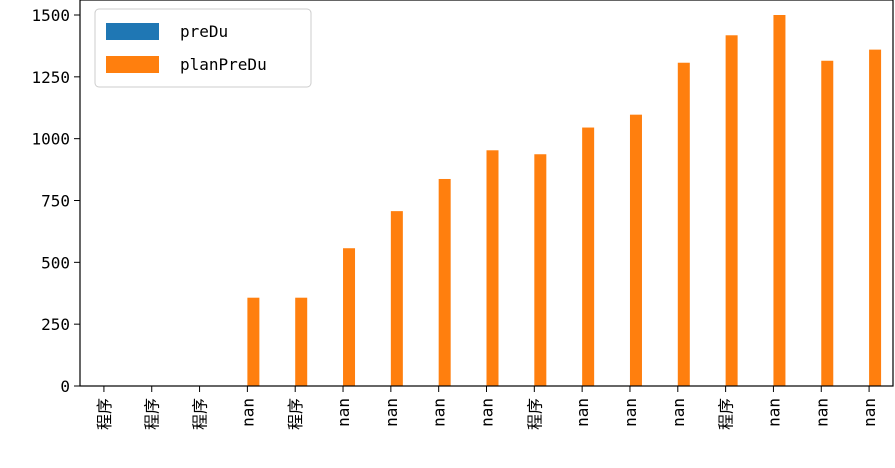 The height and width of the screenshot is (468, 895). I want to click on legend: preDu planPreDu, so click(203, 48).